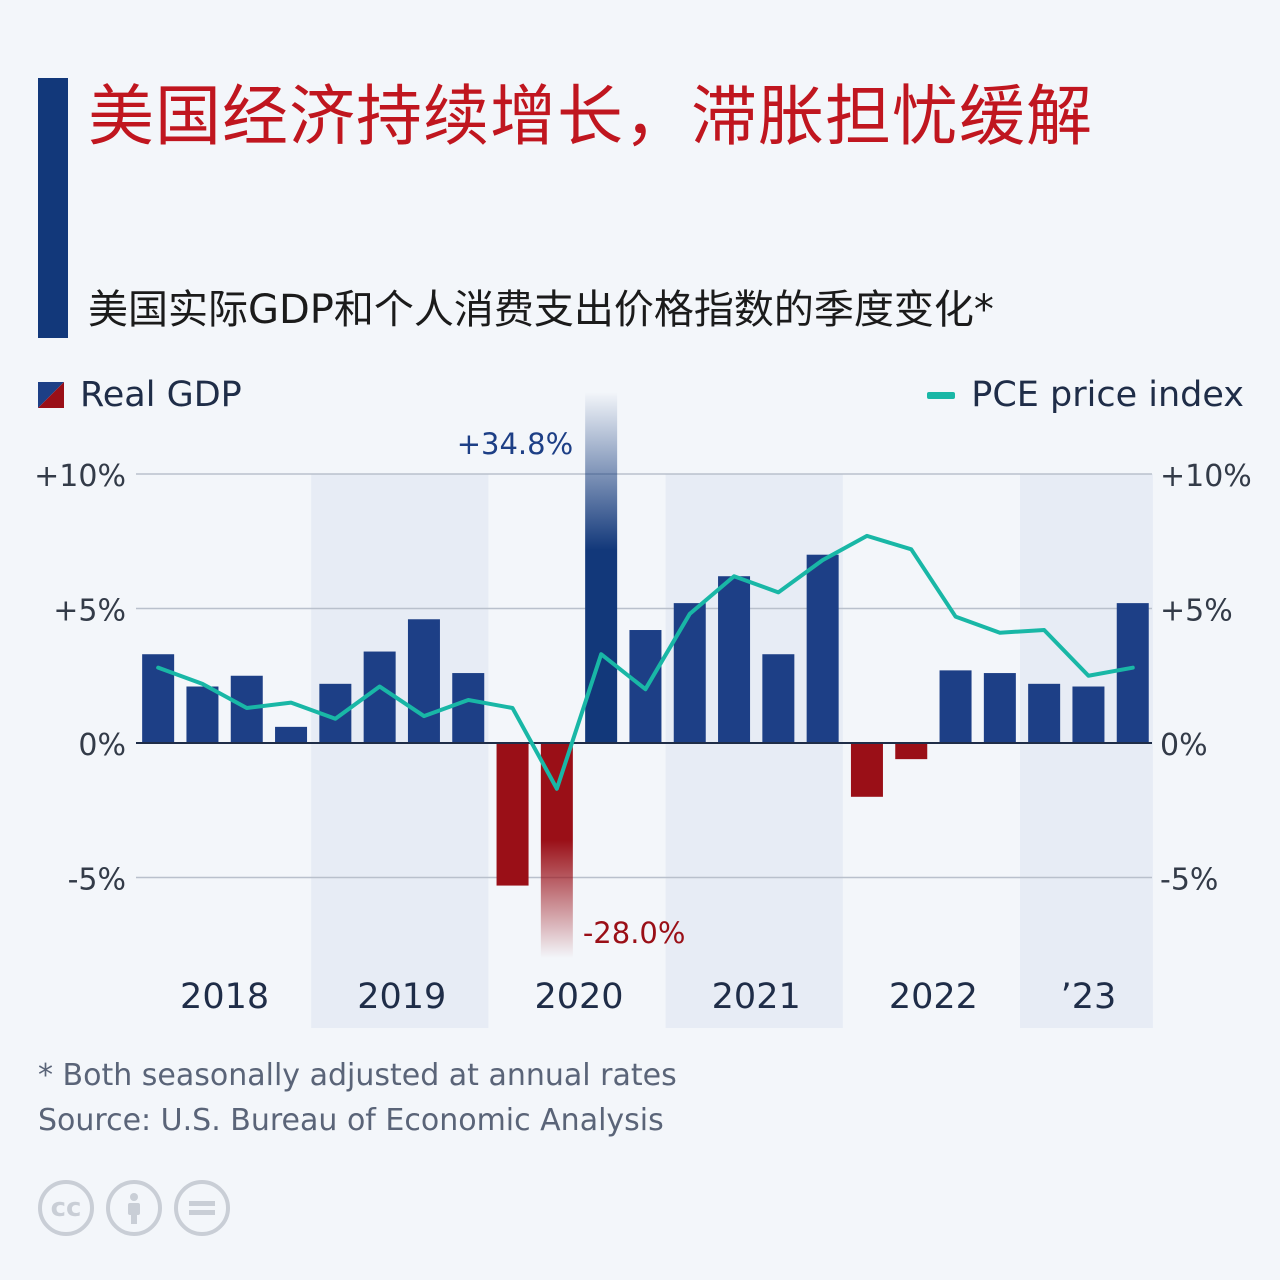 Image resolution: width=1280 pixels, height=1280 pixels. I want to click on license-icons: cc, so click(140, 1208).